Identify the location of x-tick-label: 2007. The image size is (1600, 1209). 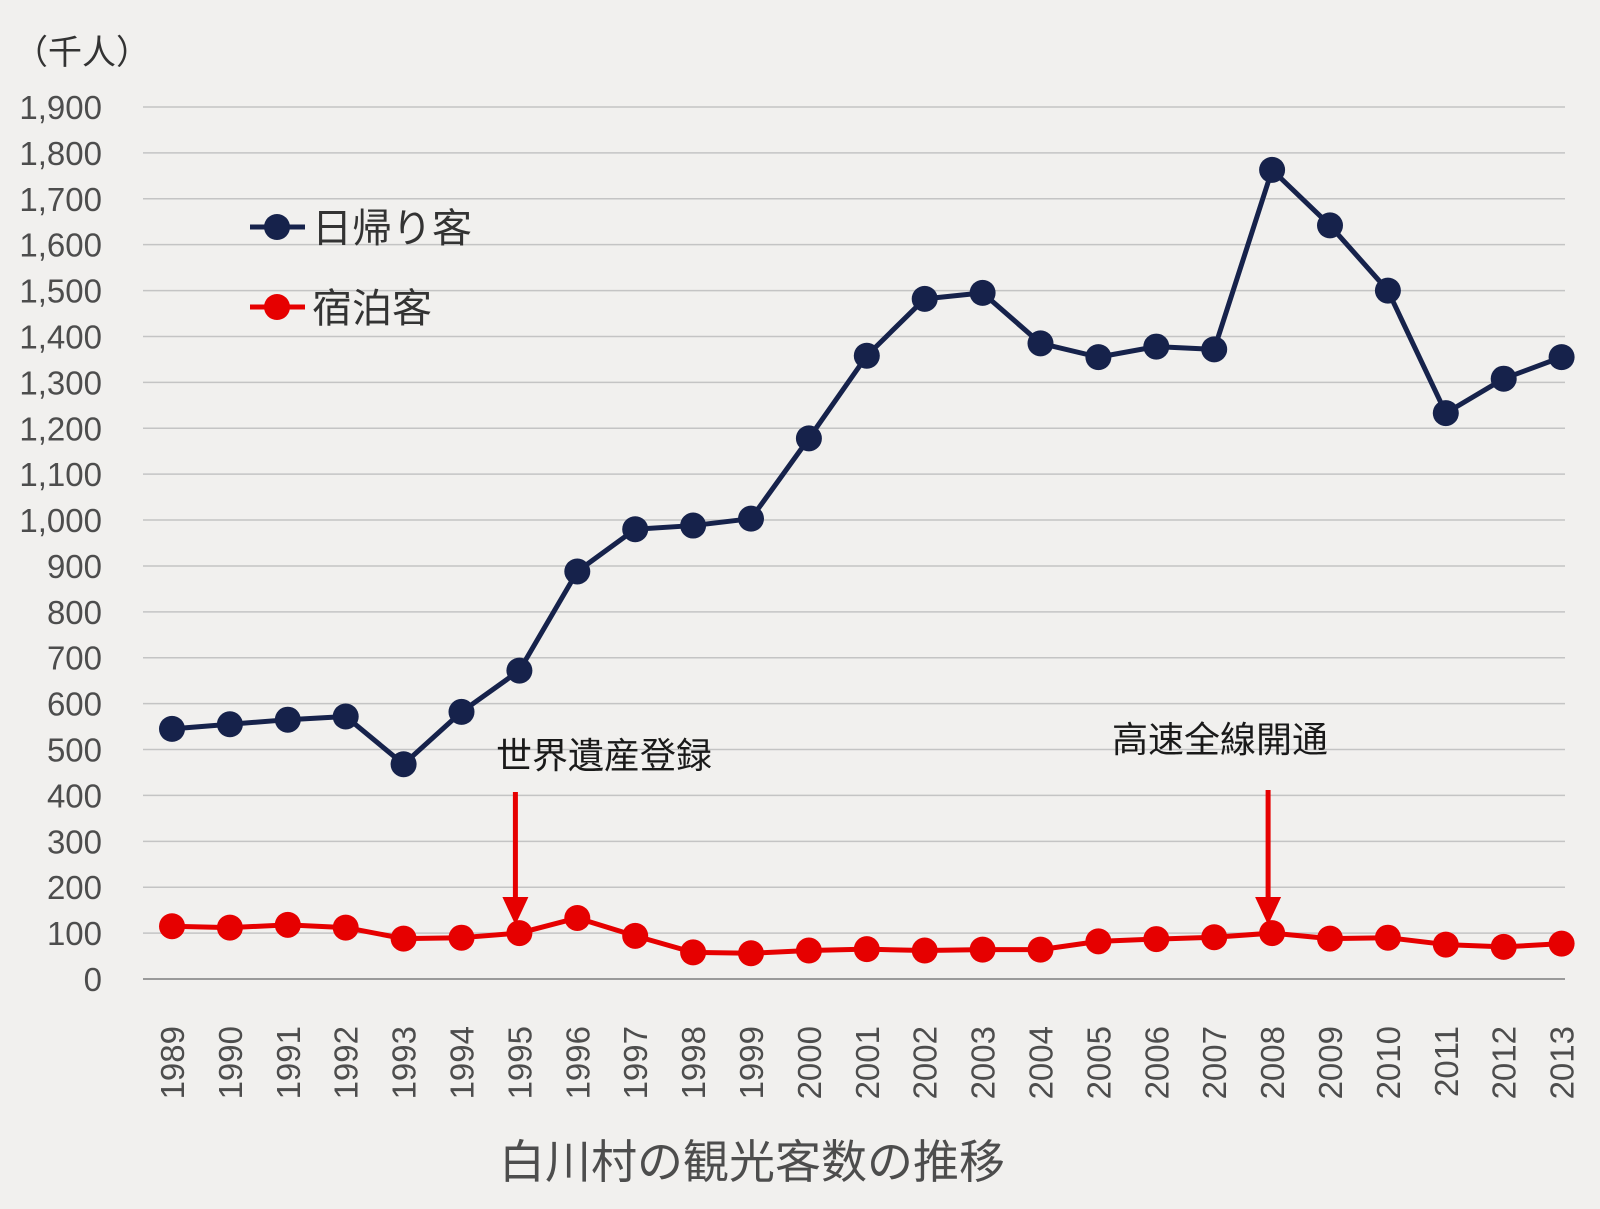
(1214, 1062).